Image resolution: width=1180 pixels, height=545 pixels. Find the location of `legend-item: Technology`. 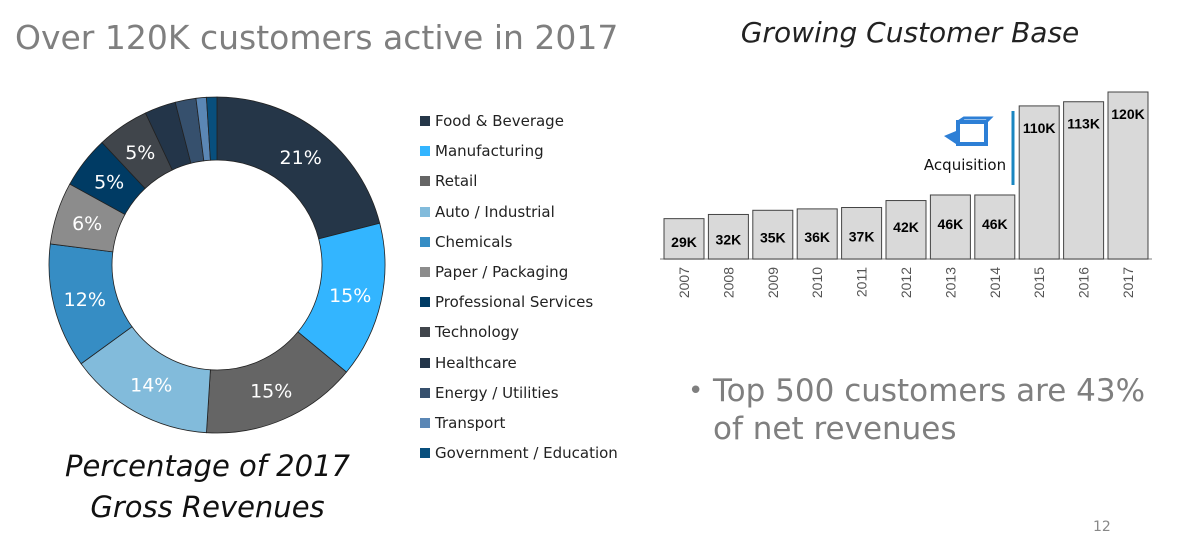

legend-item: Technology is located at coordinates (519, 332).